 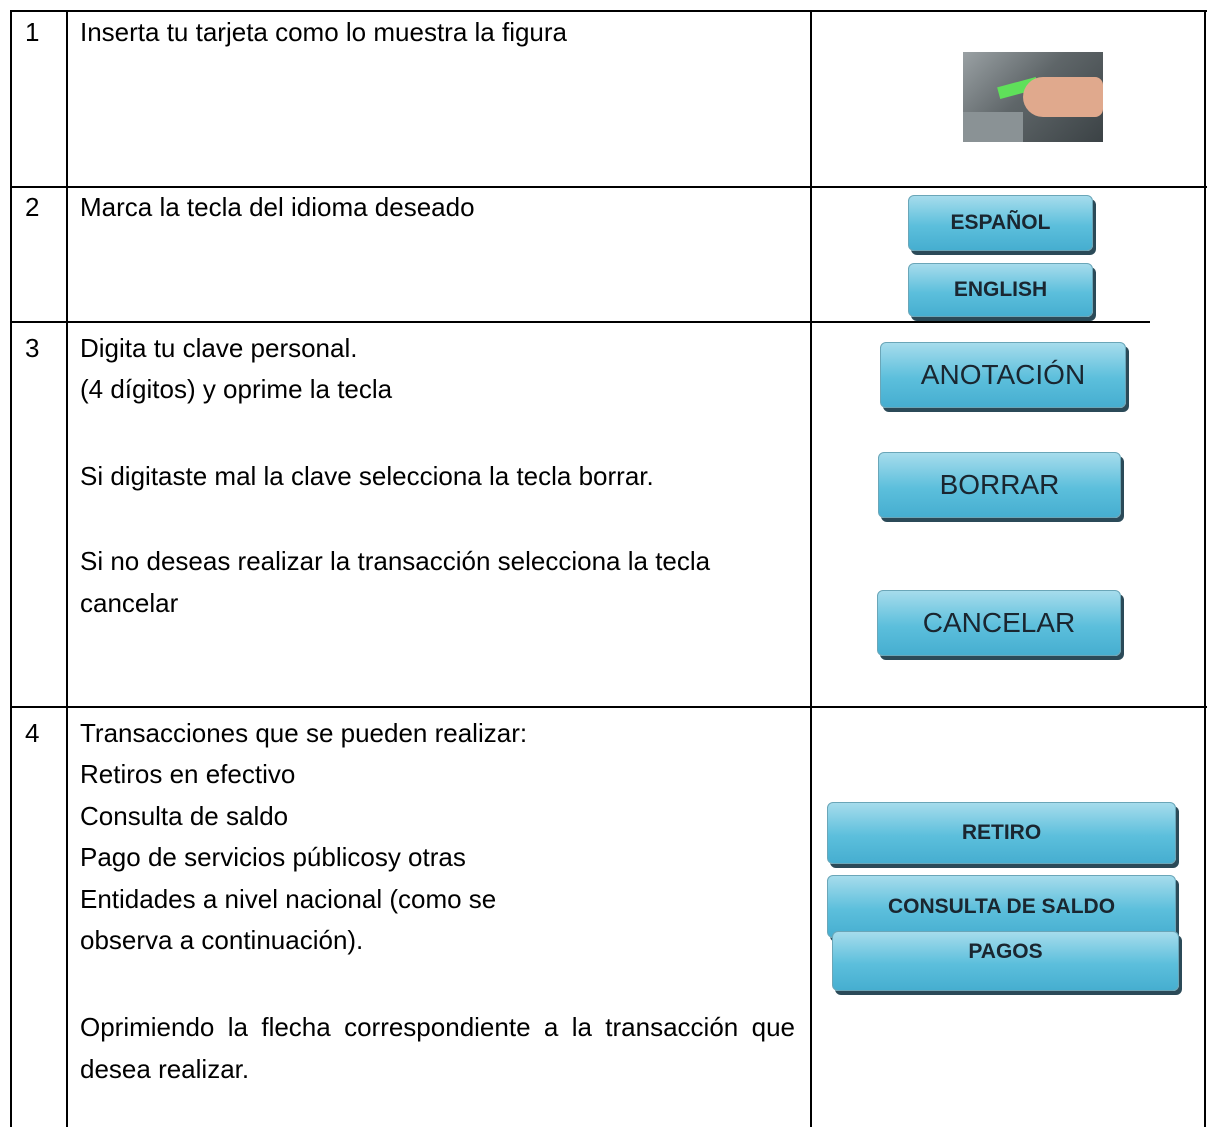 I want to click on button: RETIRO, so click(x=1001, y=833).